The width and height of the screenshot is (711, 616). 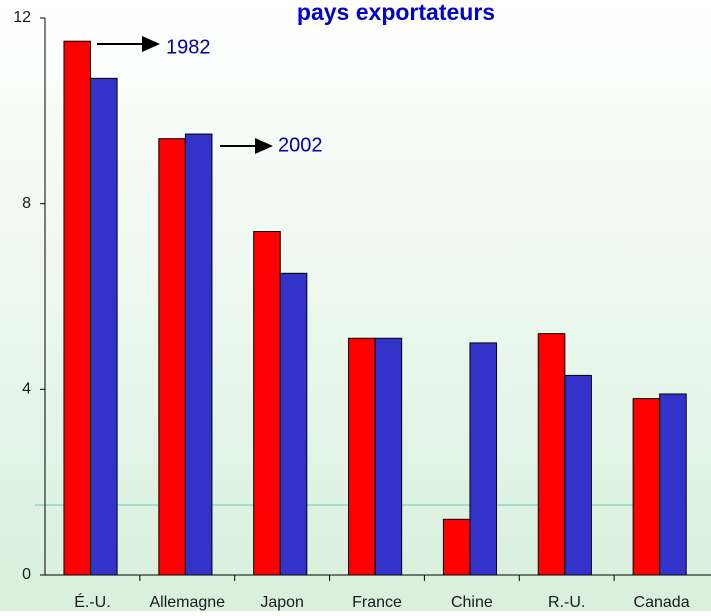 What do you see at coordinates (300, 145) in the screenshot?
I see `legend-label: 2002` at bounding box center [300, 145].